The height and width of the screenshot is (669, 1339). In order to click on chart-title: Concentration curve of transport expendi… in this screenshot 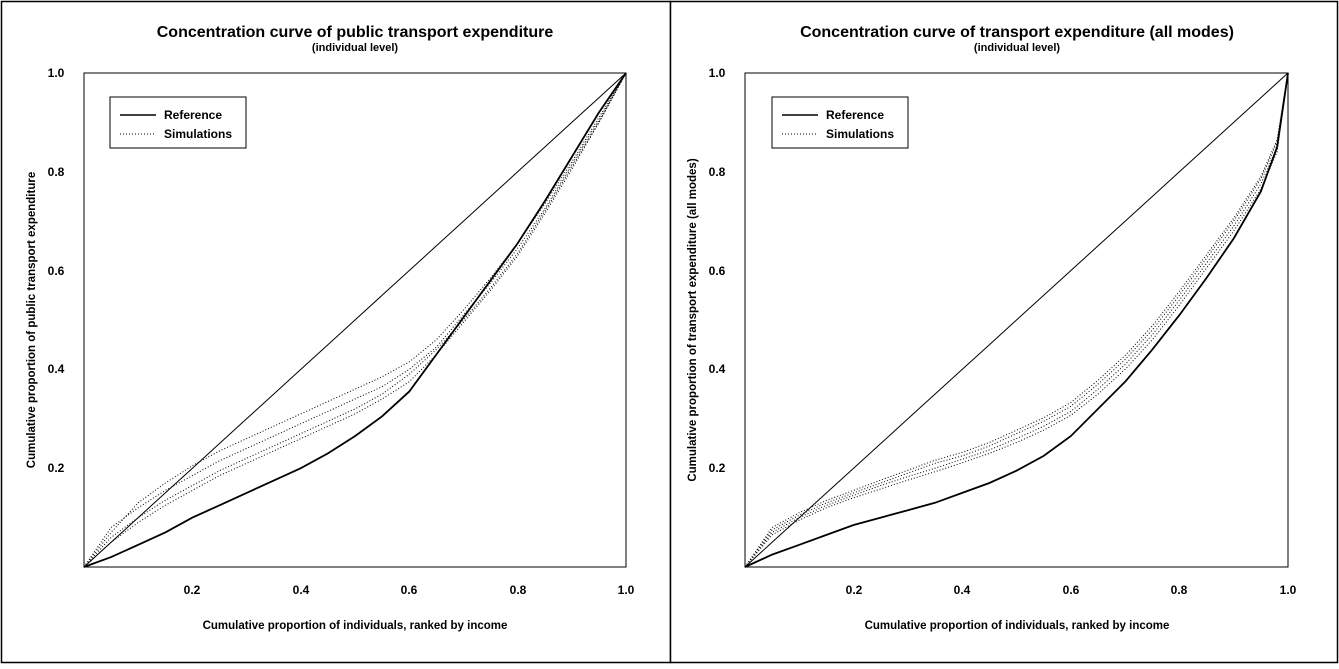, I will do `click(1017, 32)`.